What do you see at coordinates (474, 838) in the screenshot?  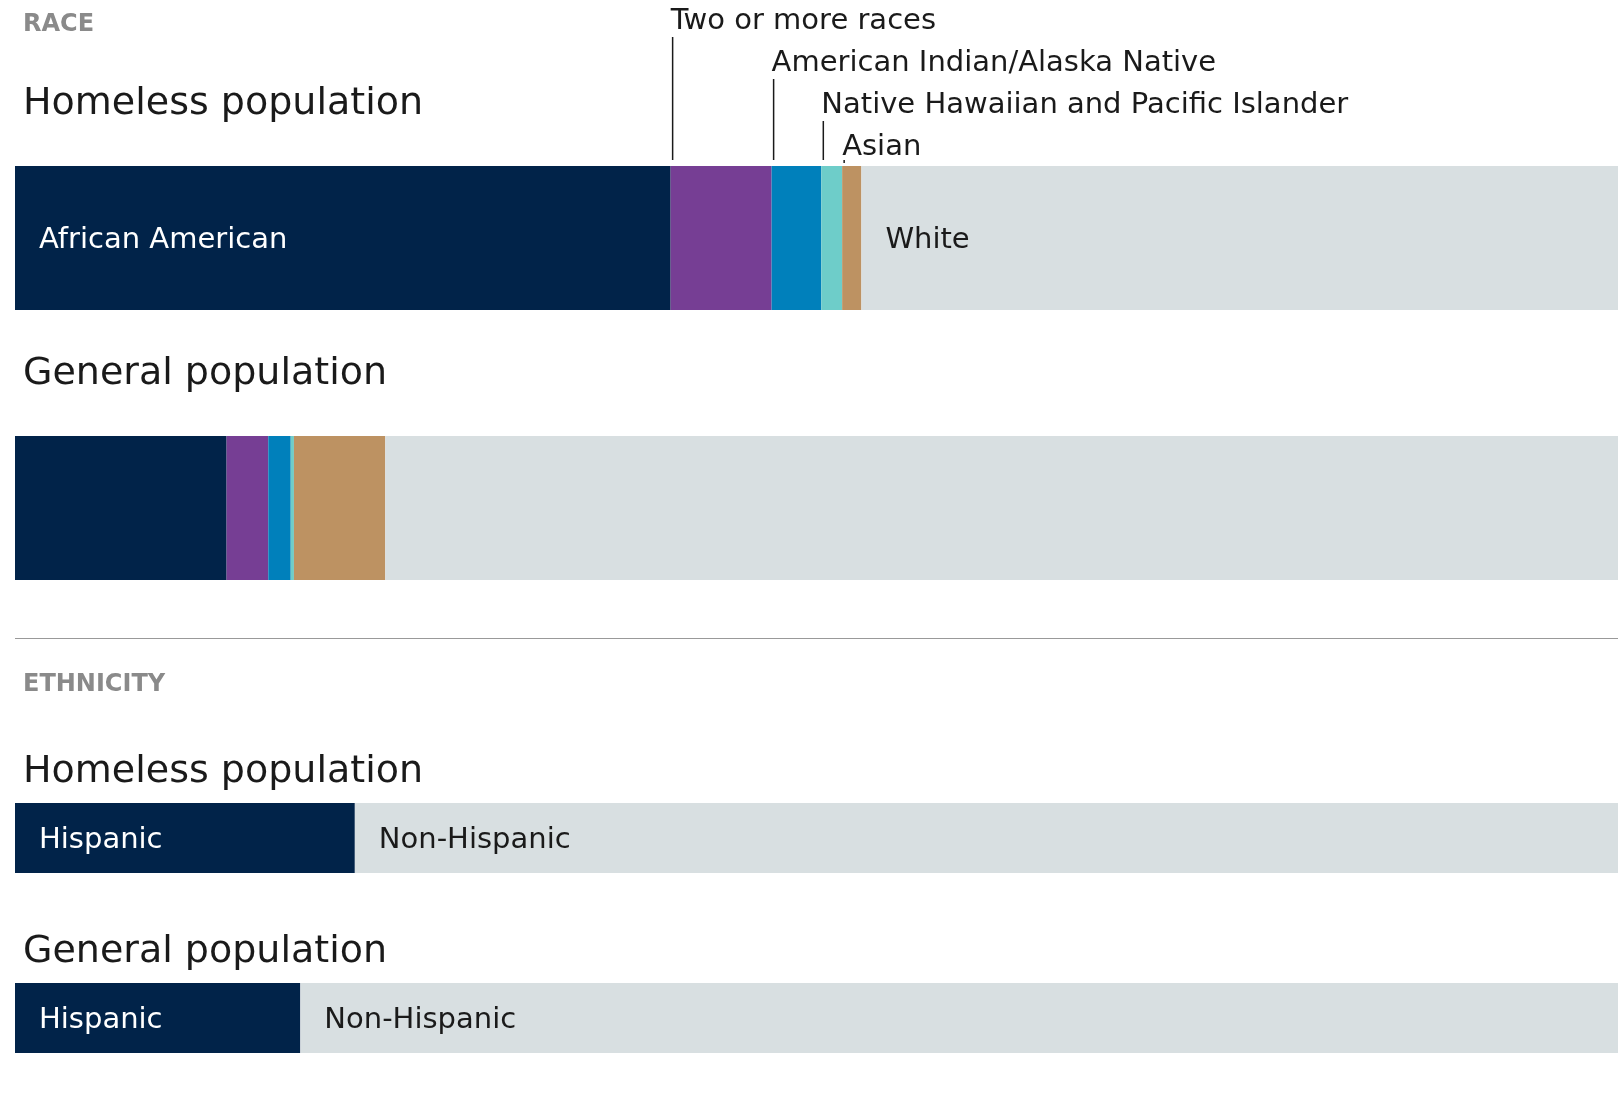 I see `series-label: Non-Hispanic` at bounding box center [474, 838].